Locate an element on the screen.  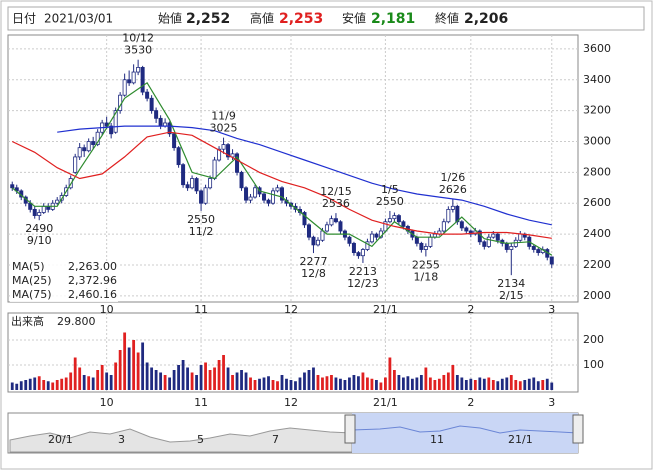
volume-tick-label: 100 is located at coordinates (593, 364).